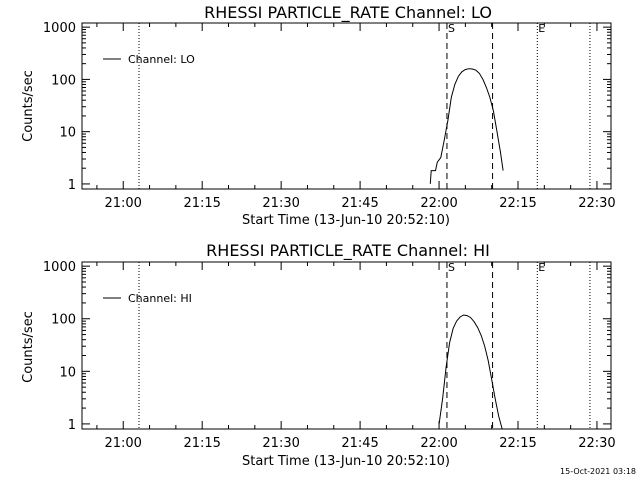 The width and height of the screenshot is (640, 480). Describe the element at coordinates (348, 13) in the screenshot. I see `chart-title-lo: RHESSI PARTICLE_RATE Channel: LO` at that location.